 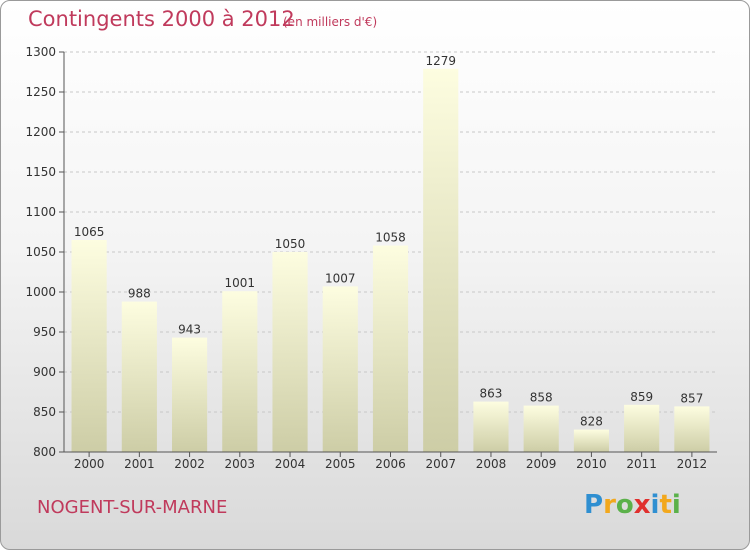 What do you see at coordinates (189, 330) in the screenshot?
I see `data-label: 943` at bounding box center [189, 330].